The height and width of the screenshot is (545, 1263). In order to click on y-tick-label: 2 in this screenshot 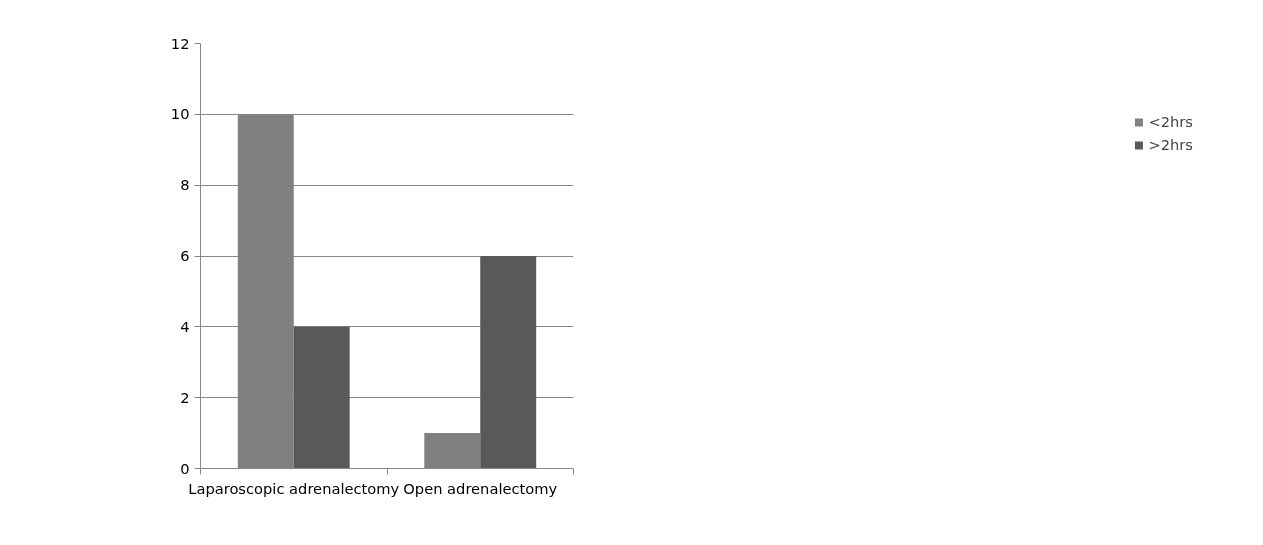, I will do `click(185, 397)`.